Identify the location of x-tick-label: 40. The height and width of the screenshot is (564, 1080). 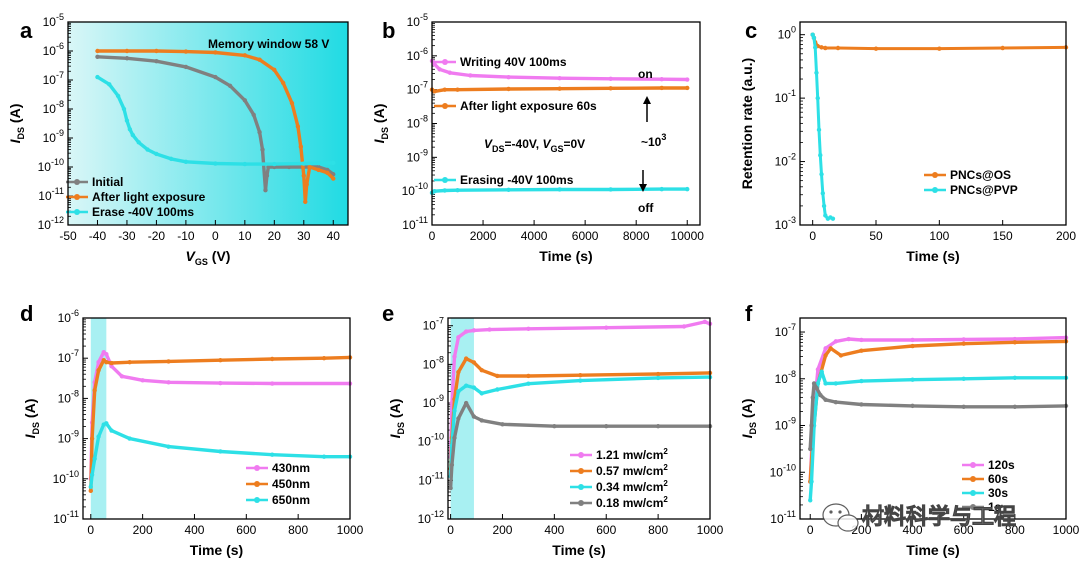
(334, 236).